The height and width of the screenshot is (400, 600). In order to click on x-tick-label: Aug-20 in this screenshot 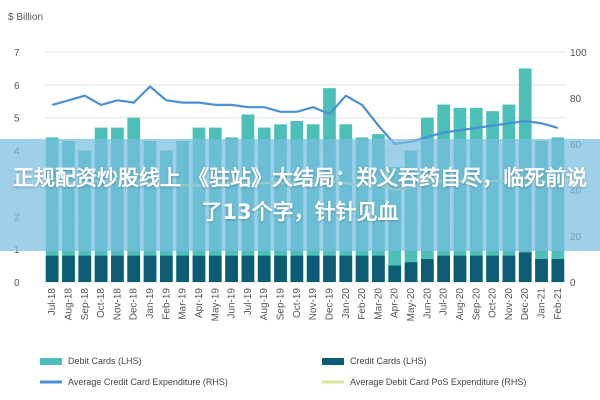, I will do `click(460, 304)`.